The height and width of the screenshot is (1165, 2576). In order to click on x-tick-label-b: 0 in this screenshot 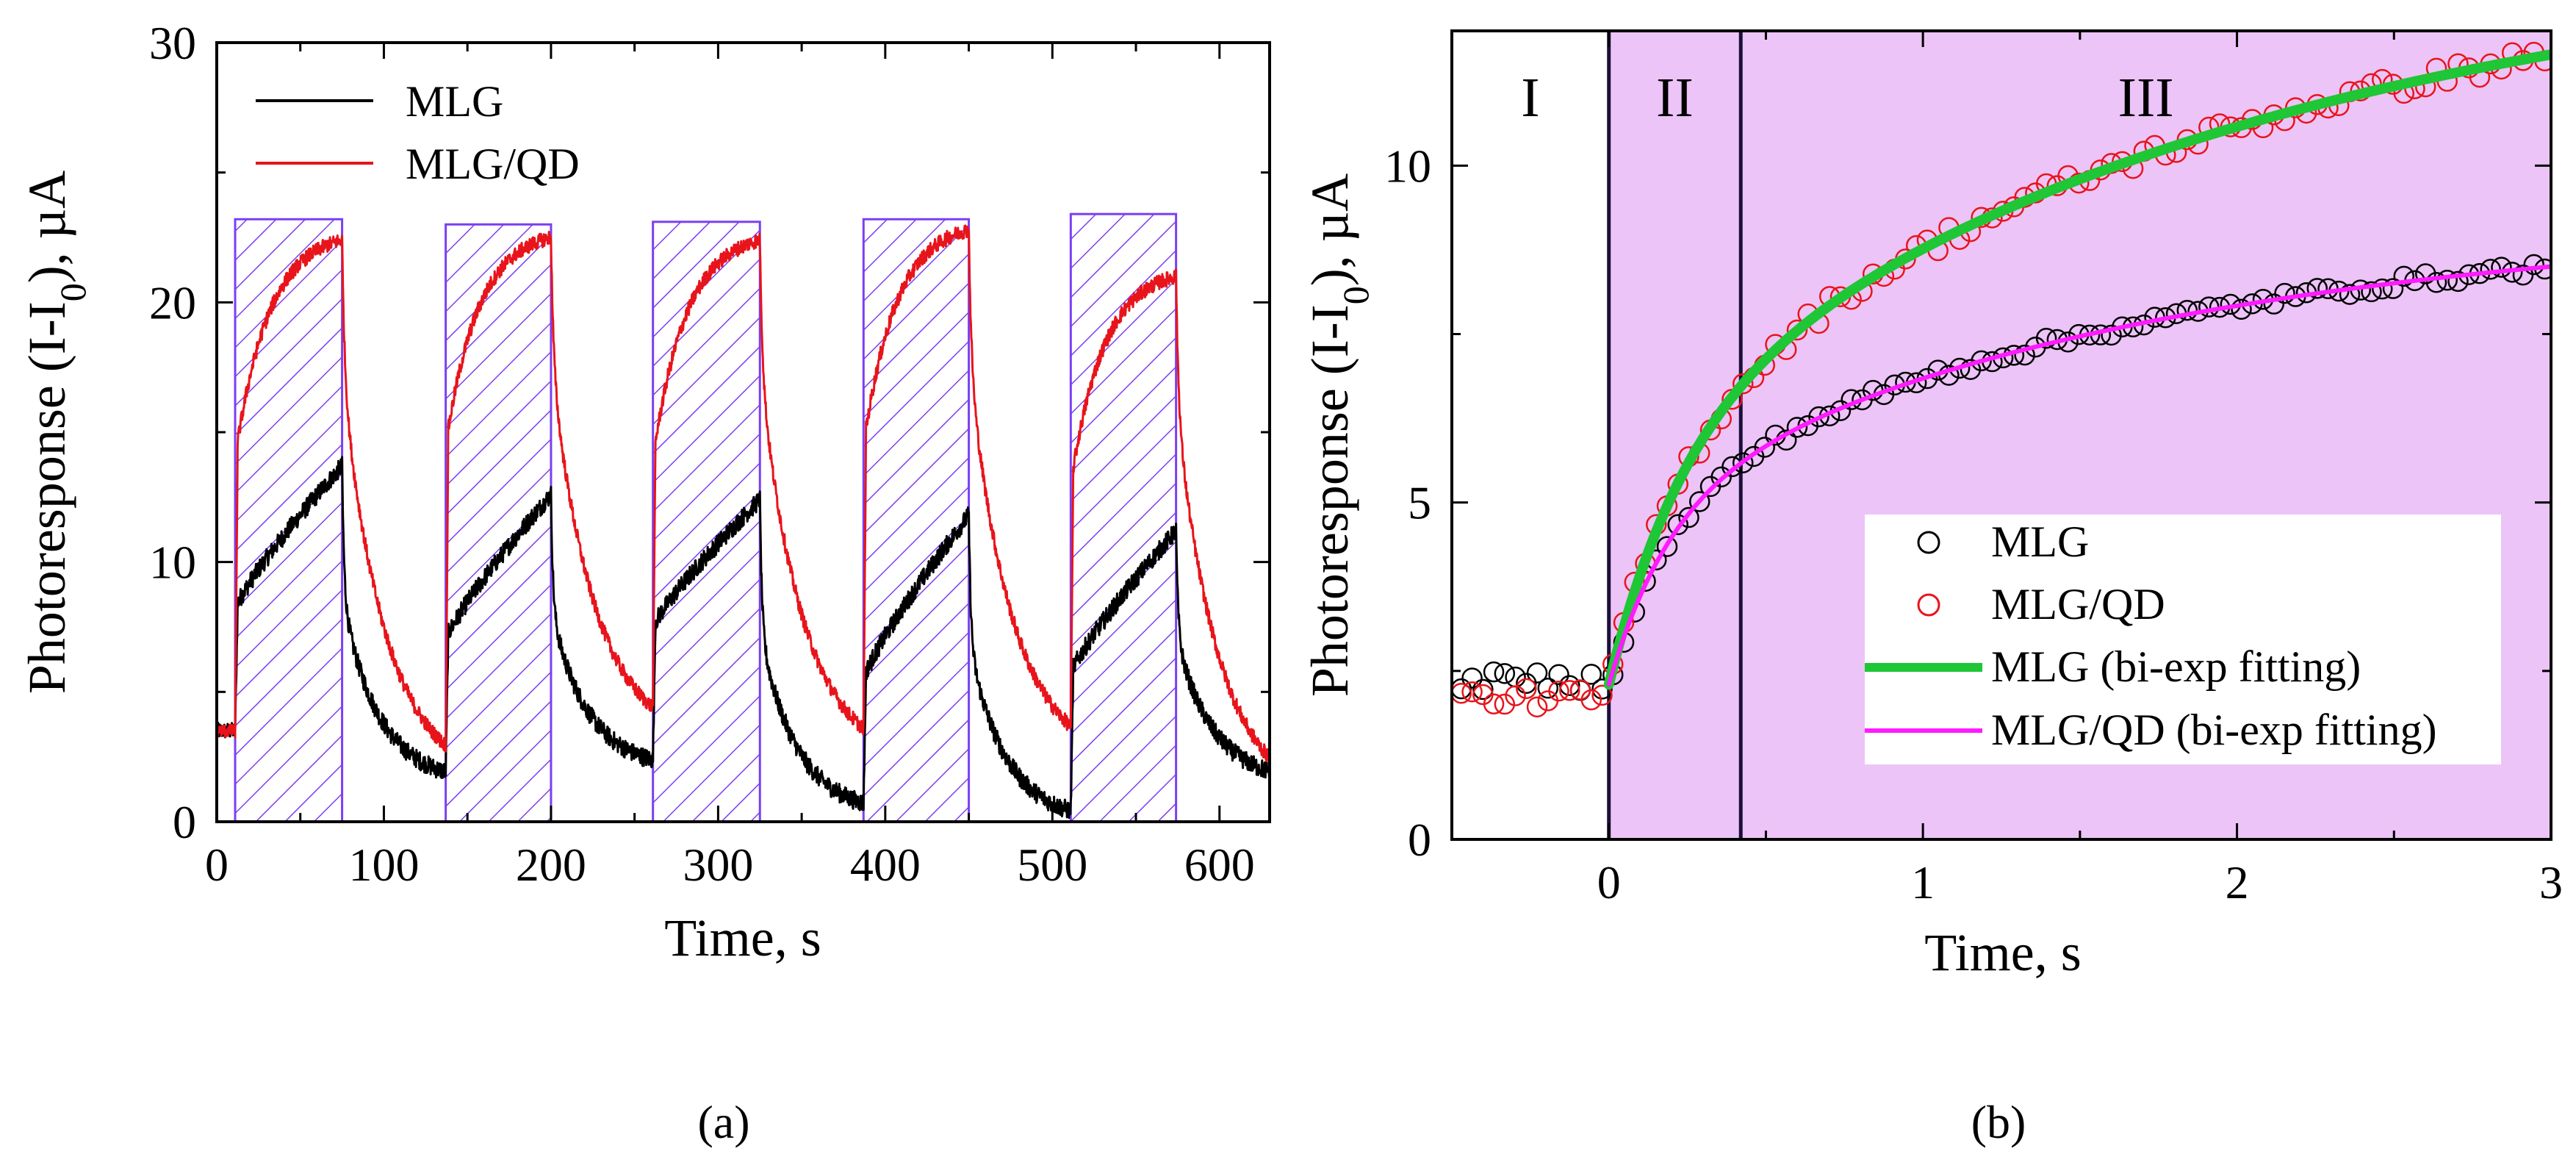, I will do `click(1609, 882)`.